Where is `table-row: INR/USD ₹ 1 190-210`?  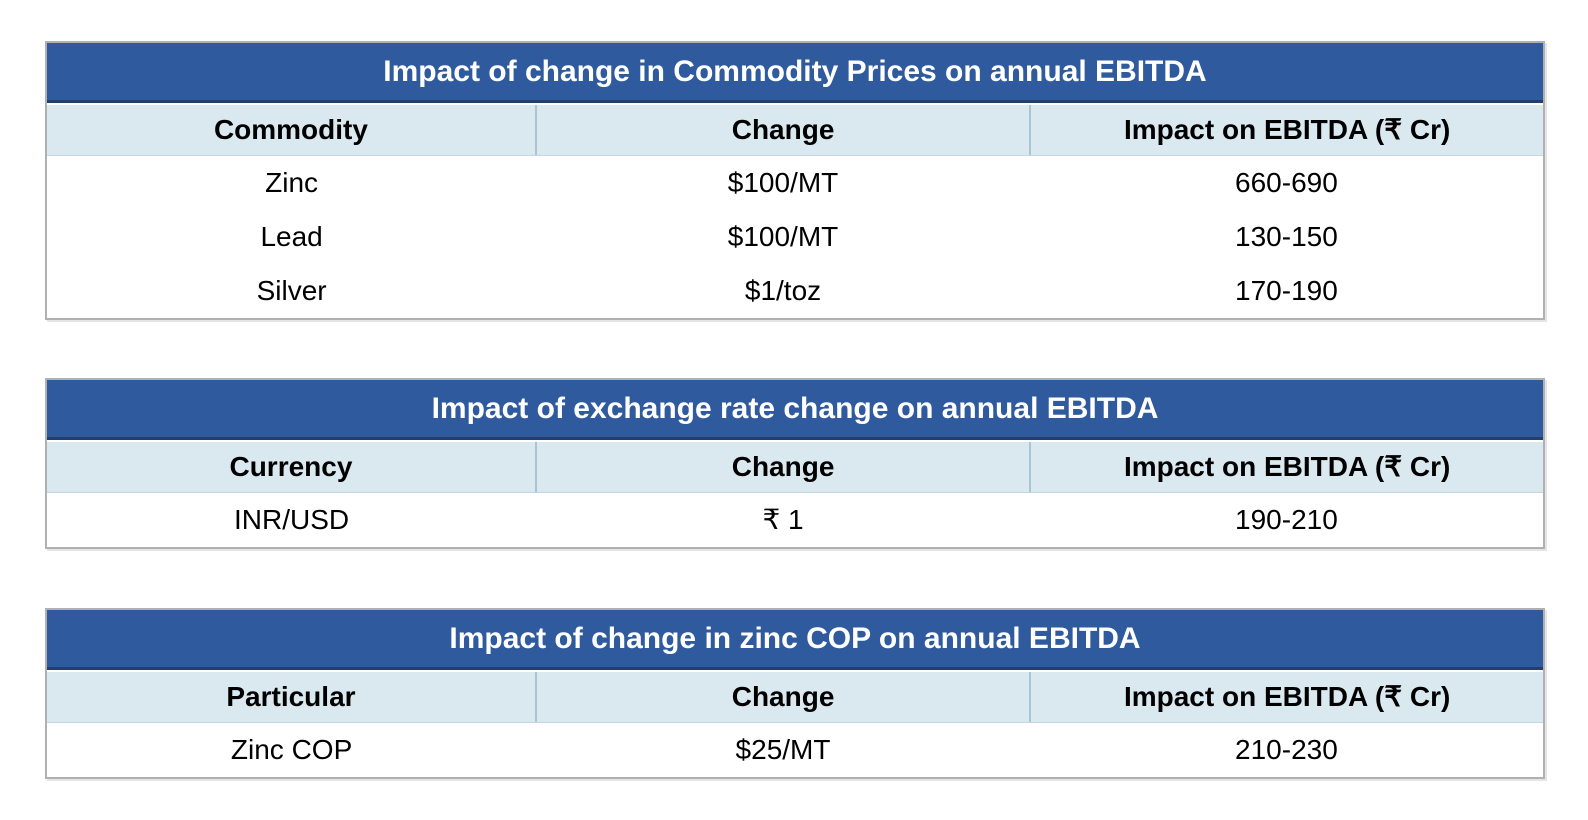 table-row: INR/USD ₹ 1 190-210 is located at coordinates (795, 520).